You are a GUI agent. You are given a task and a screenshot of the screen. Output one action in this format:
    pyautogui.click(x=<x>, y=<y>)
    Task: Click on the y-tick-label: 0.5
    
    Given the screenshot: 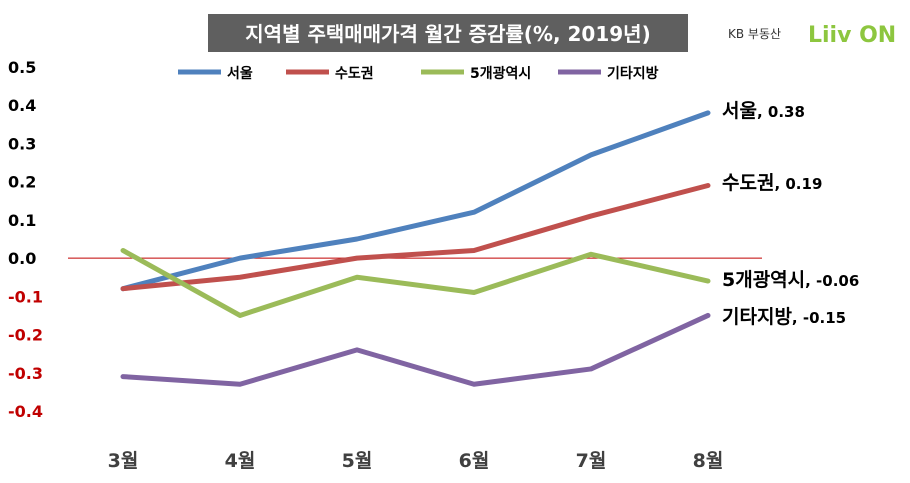 What is the action you would take?
    pyautogui.click(x=22, y=67)
    